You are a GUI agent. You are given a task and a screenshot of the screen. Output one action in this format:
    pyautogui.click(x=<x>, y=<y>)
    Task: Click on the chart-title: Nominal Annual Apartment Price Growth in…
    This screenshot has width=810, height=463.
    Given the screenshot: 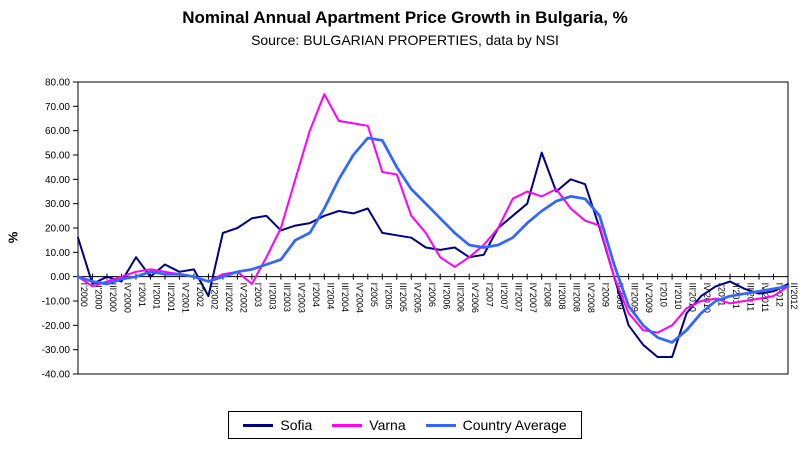 What is the action you would take?
    pyautogui.click(x=405, y=17)
    